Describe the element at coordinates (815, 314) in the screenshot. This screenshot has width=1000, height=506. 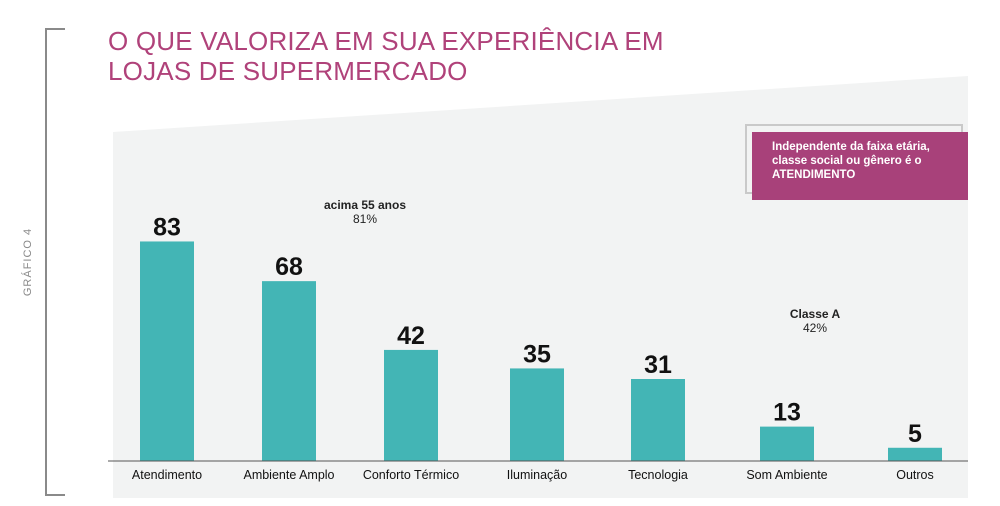
I see `annotation-class-label: Classe A` at that location.